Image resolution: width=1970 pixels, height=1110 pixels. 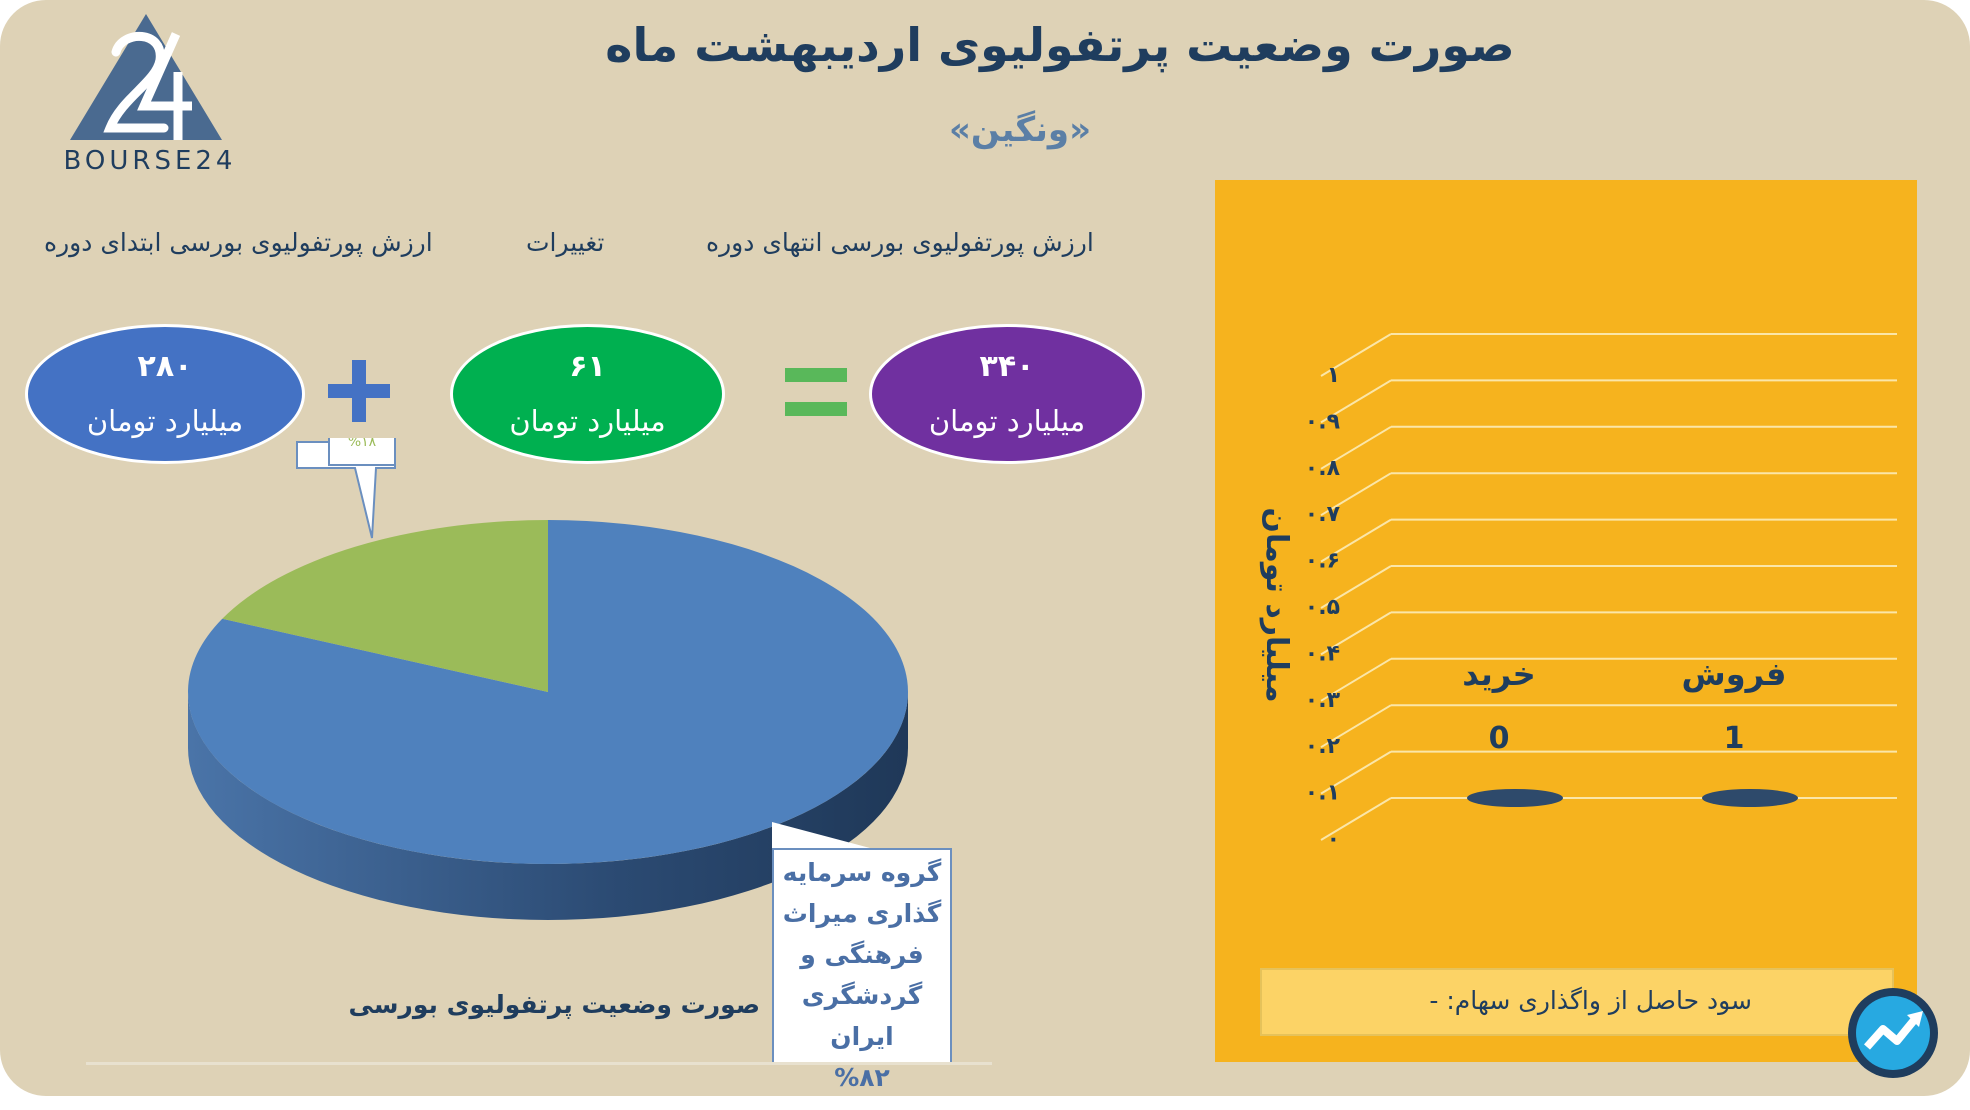 What do you see at coordinates (821, 836) in the screenshot?
I see `main-callout-pointer` at bounding box center [821, 836].